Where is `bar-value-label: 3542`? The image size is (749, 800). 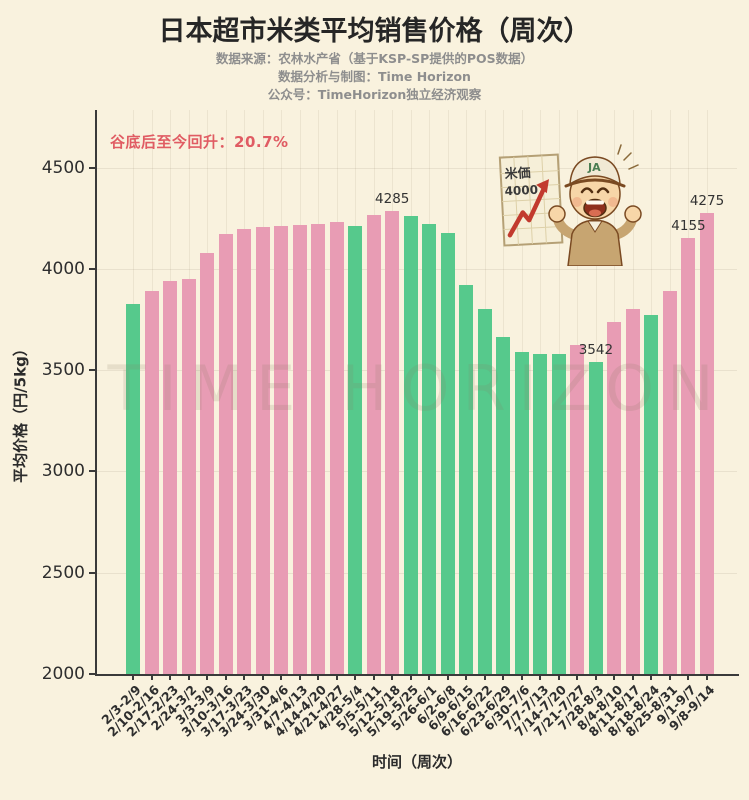
bar-value-label: 3542 is located at coordinates (596, 349).